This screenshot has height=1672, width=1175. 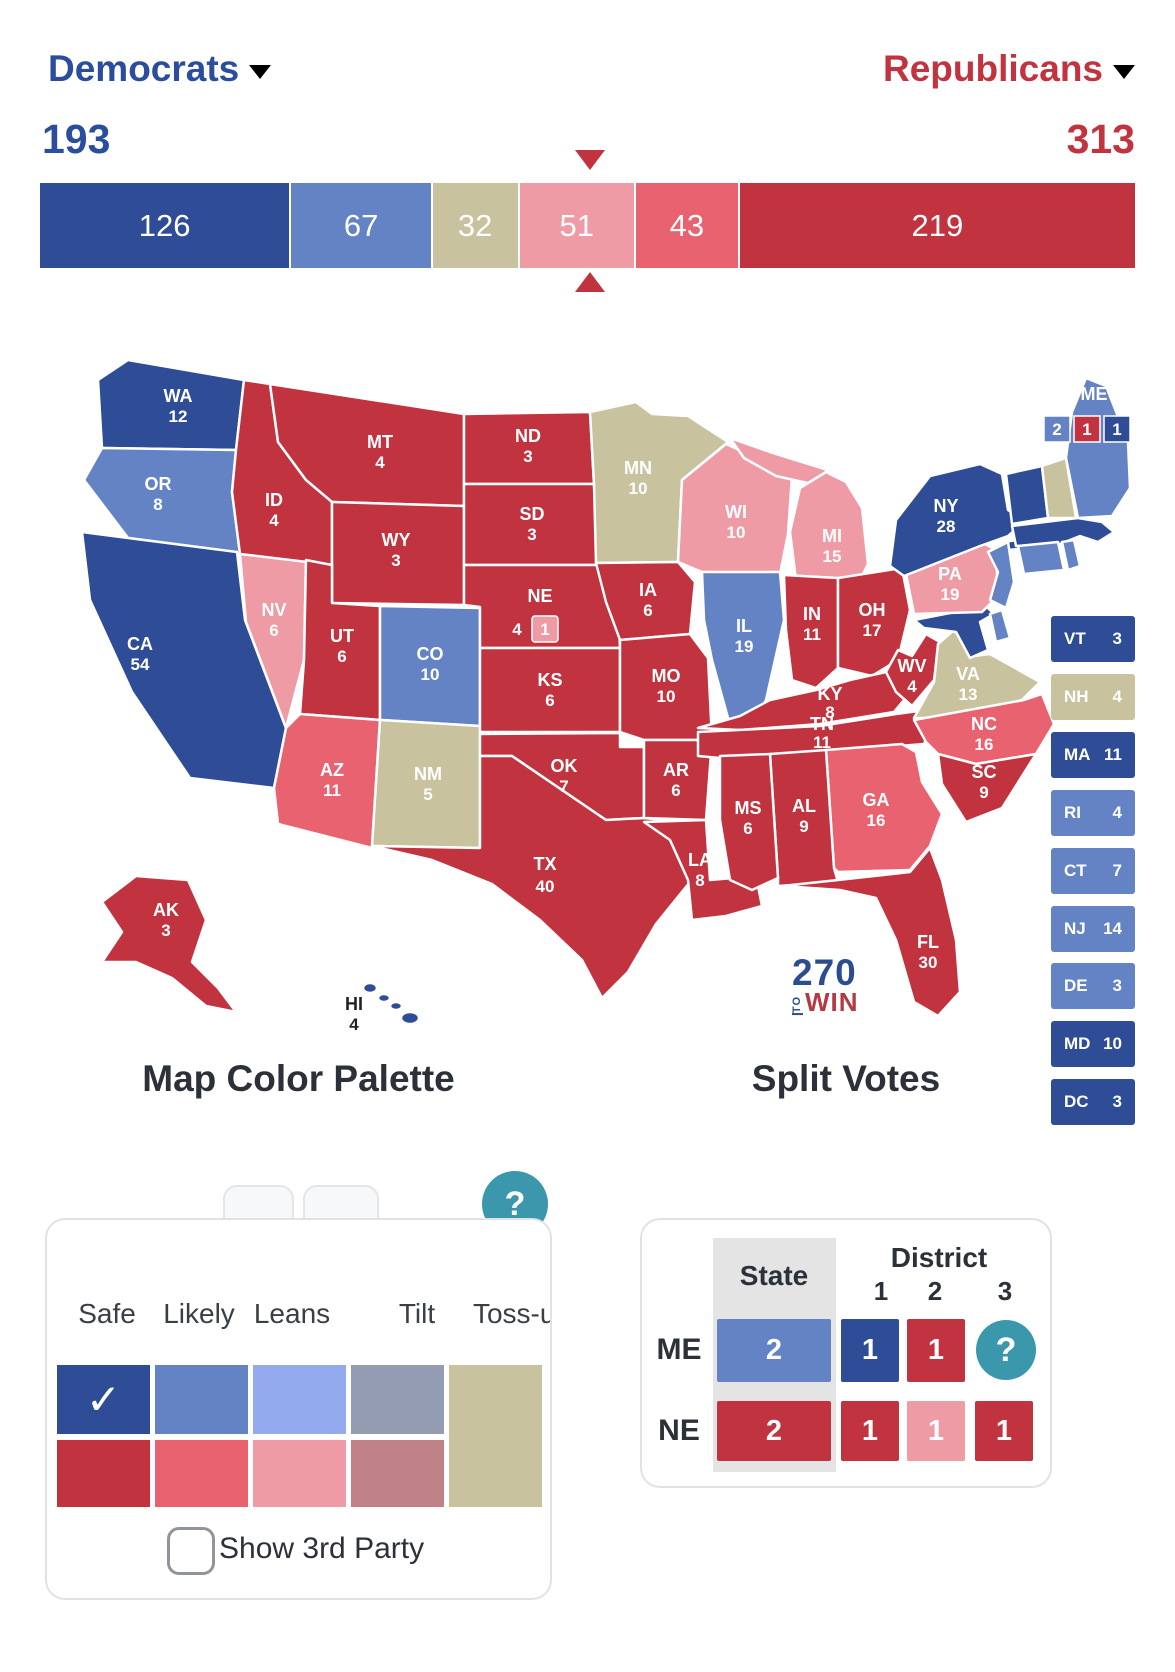 What do you see at coordinates (292, 1313) in the screenshot?
I see `column-leans: Leans` at bounding box center [292, 1313].